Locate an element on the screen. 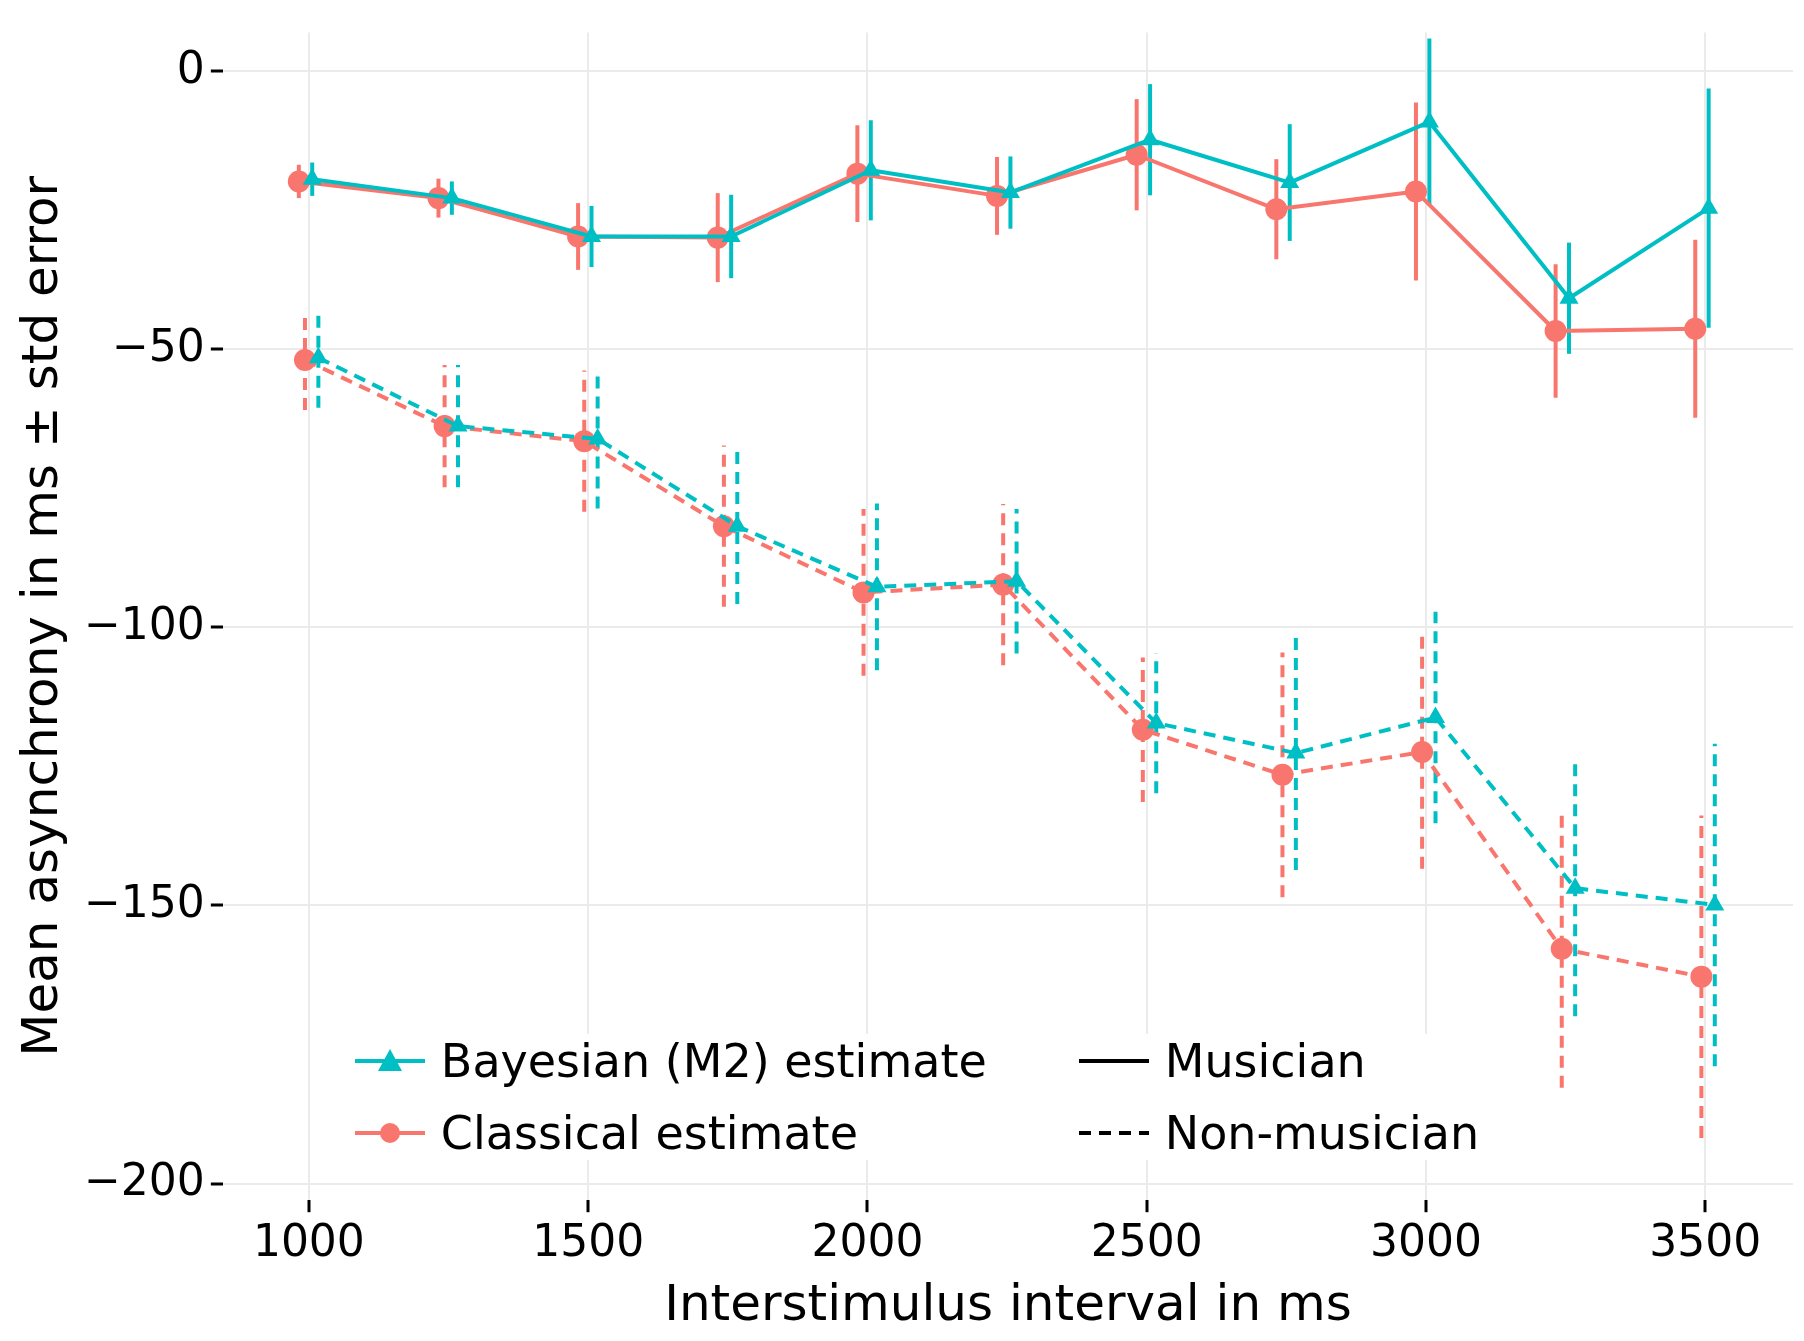  x-tick-label: 1000 is located at coordinates (308, 1241).